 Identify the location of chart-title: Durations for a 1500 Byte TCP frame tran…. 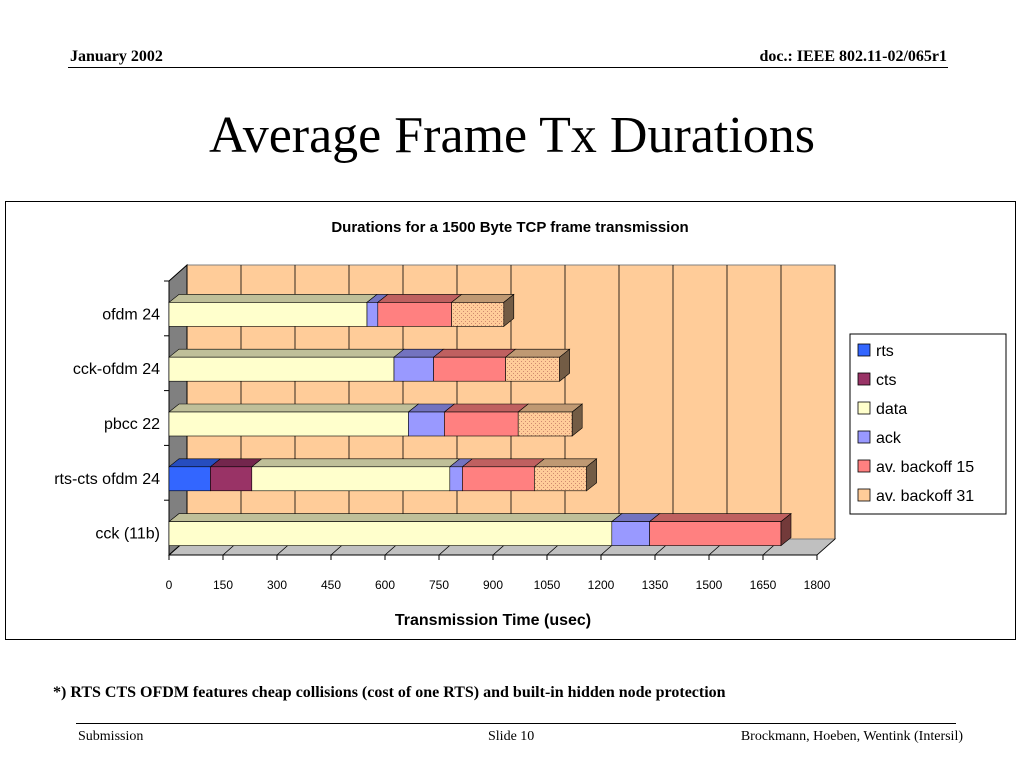
(509, 227).